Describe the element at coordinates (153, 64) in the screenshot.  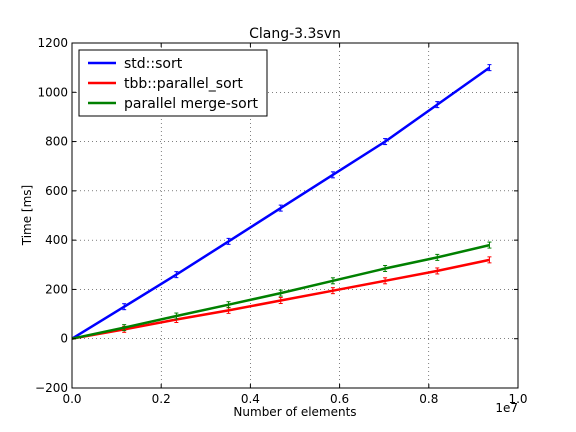
I see `legend-label-std-sort: std::sort` at that location.